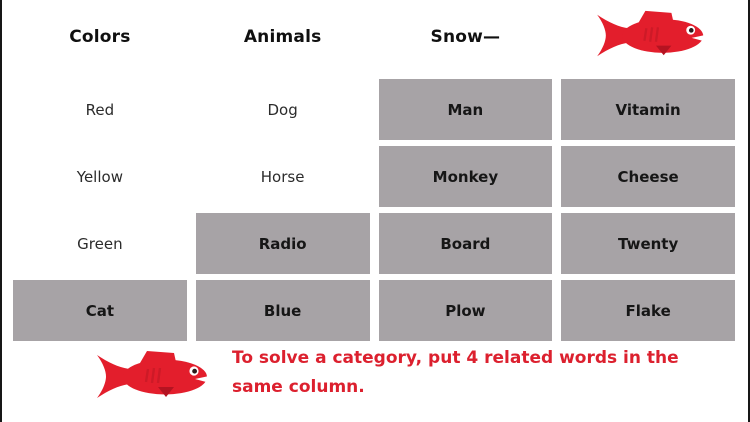  I want to click on word-tile-yellow: Yellow, so click(99, 176).